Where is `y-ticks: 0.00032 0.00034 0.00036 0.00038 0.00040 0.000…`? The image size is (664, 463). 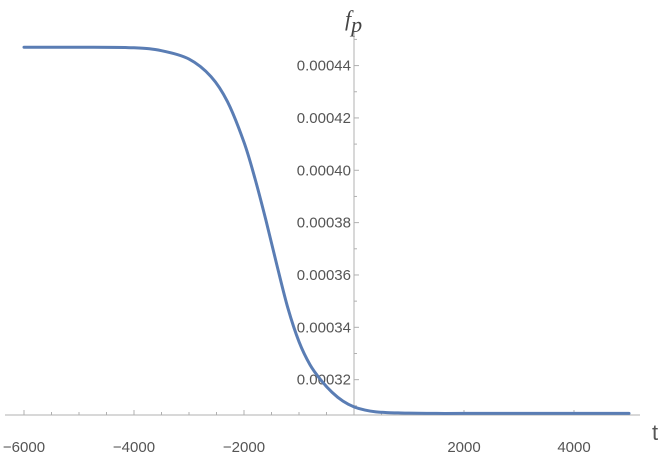 y-ticks: 0.00032 0.00034 0.00036 0.00038 0.00040 0.000… is located at coordinates (328, 222).